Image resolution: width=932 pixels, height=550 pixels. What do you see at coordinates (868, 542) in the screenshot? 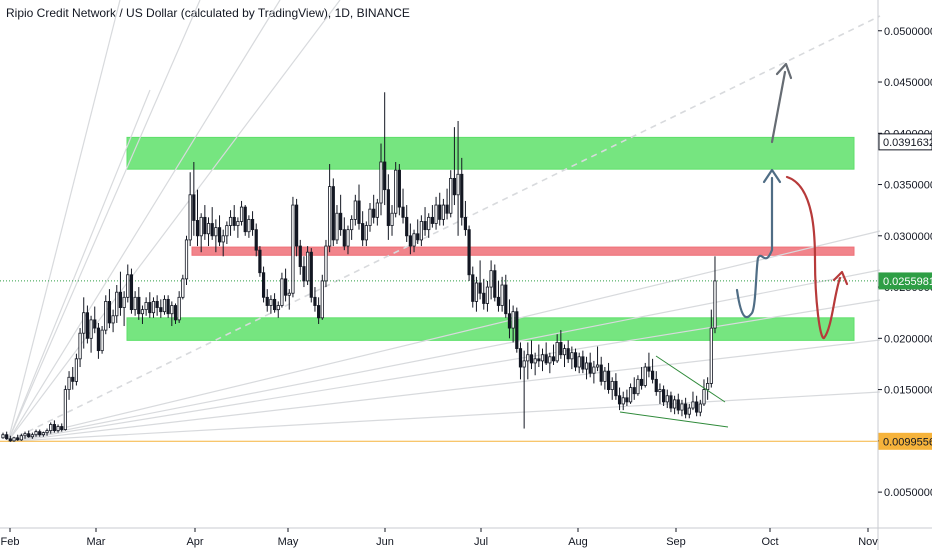
I see `x-tick-label: Nov` at bounding box center [868, 542].